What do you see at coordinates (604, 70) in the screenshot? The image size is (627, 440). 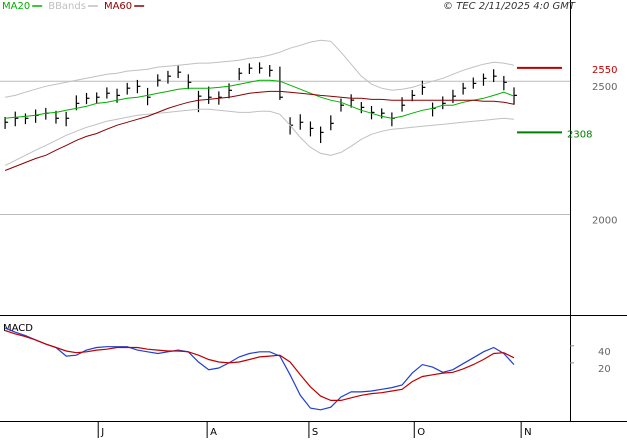 I see `level-label: 2550` at bounding box center [604, 70].